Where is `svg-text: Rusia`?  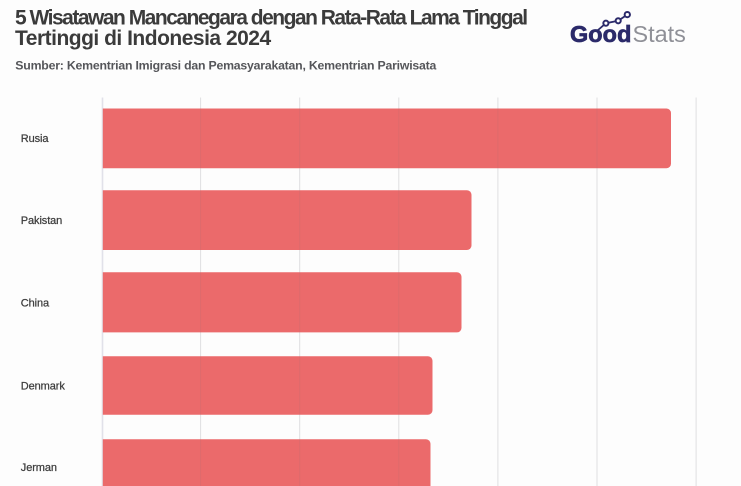
svg-text: Rusia is located at coordinates (35, 139).